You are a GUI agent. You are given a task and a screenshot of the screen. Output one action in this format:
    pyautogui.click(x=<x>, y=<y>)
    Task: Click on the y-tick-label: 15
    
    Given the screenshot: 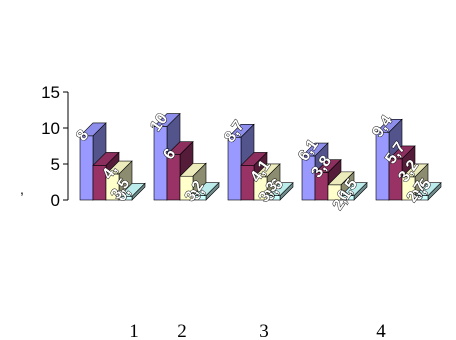 What is the action you would take?
    pyautogui.click(x=50, y=92)
    